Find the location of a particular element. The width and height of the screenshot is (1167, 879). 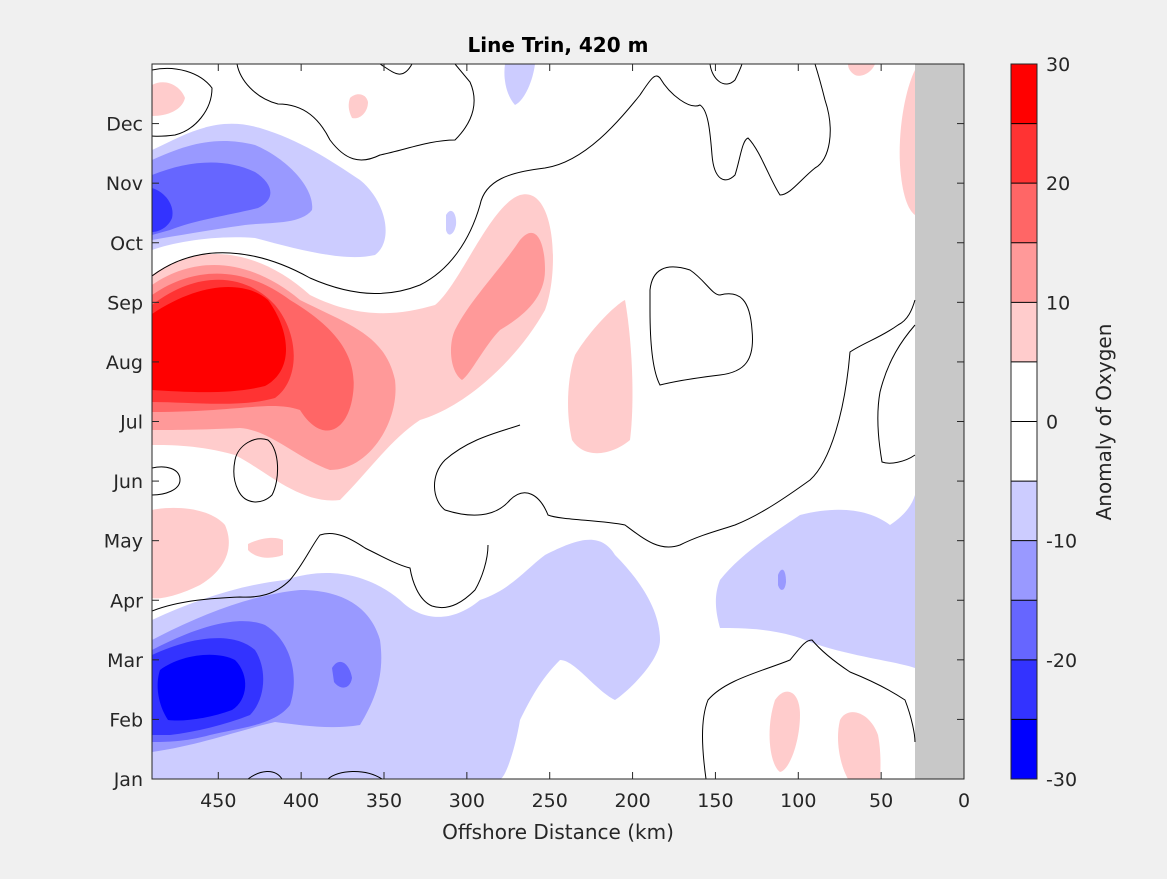

x-tick-label: 300 is located at coordinates (467, 801).